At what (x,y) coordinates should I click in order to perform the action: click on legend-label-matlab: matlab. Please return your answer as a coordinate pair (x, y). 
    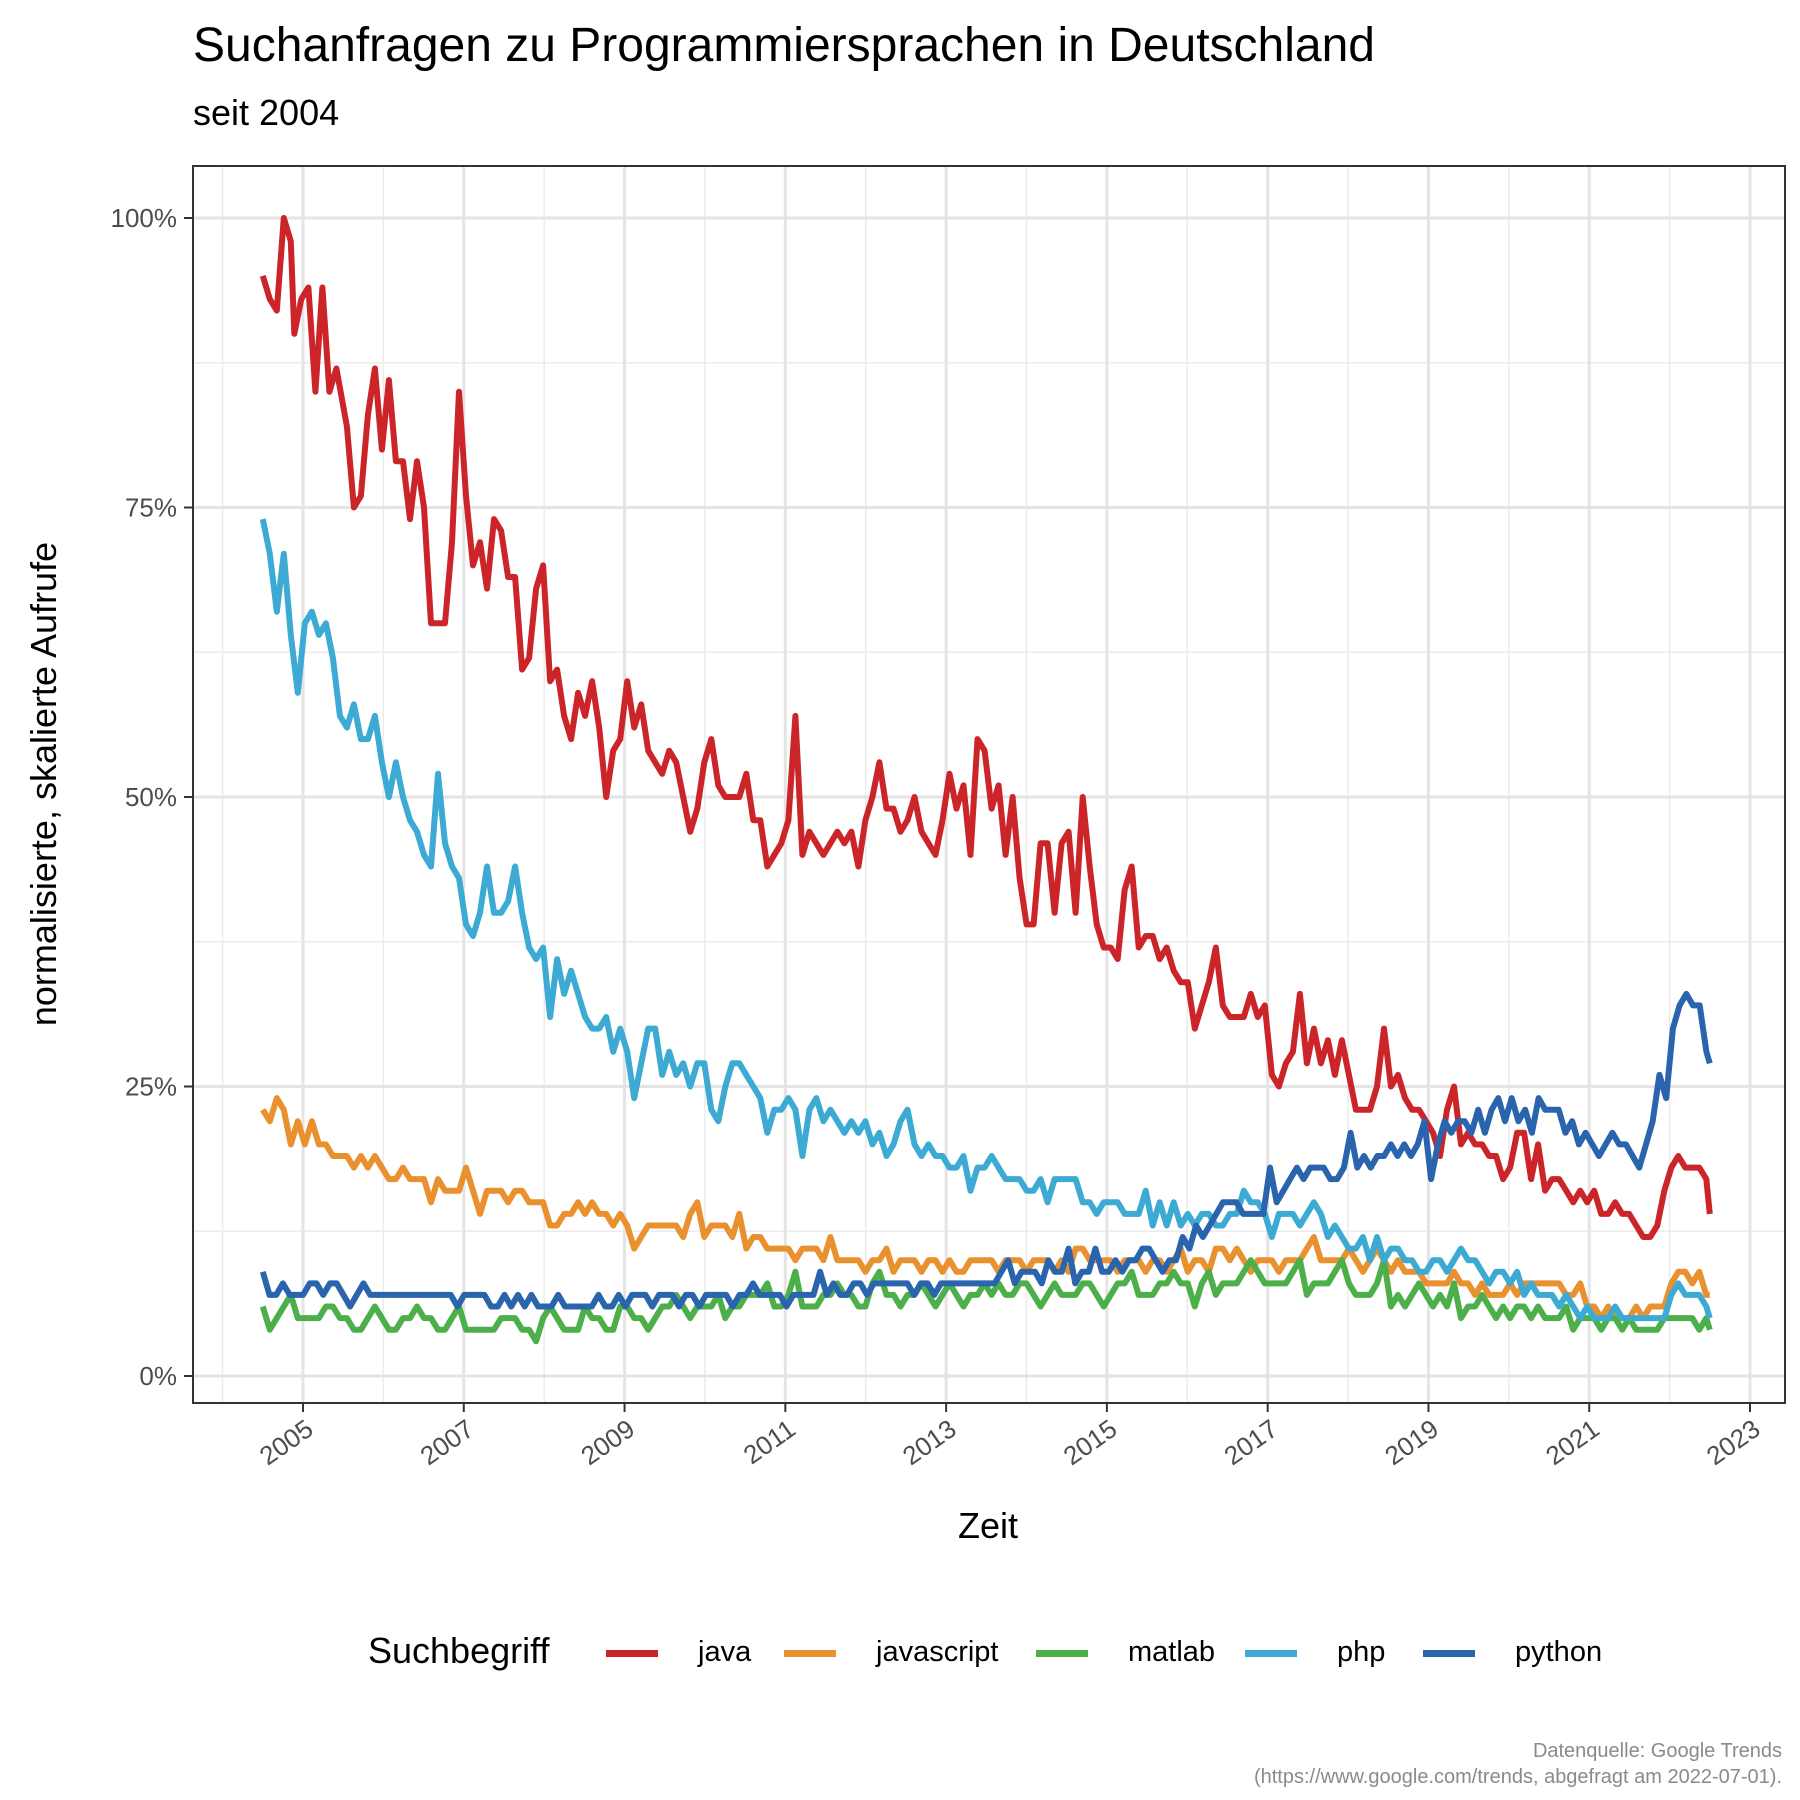
    Looking at the image, I should click on (1172, 1652).